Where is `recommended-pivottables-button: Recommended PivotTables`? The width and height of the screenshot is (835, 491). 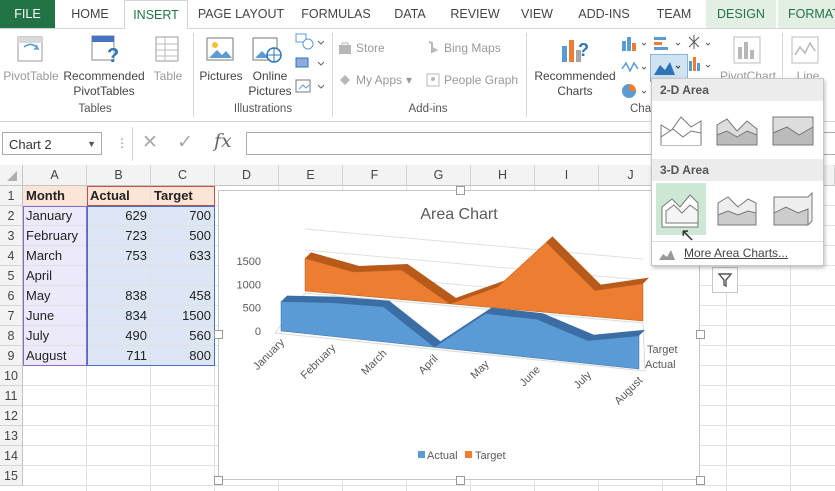
recommended-pivottables-button: Recommended PivotTables is located at coordinates (104, 84).